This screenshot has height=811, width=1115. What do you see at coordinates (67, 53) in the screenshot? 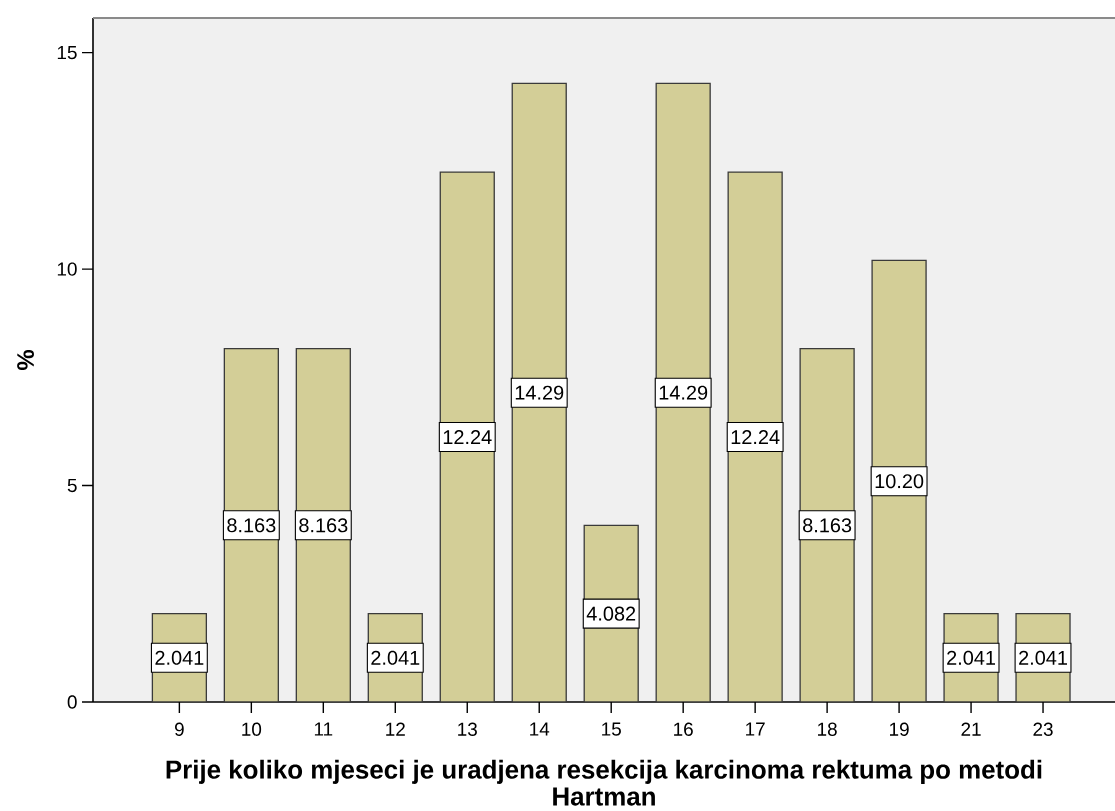
I see `y-tick-label: 15` at bounding box center [67, 53].